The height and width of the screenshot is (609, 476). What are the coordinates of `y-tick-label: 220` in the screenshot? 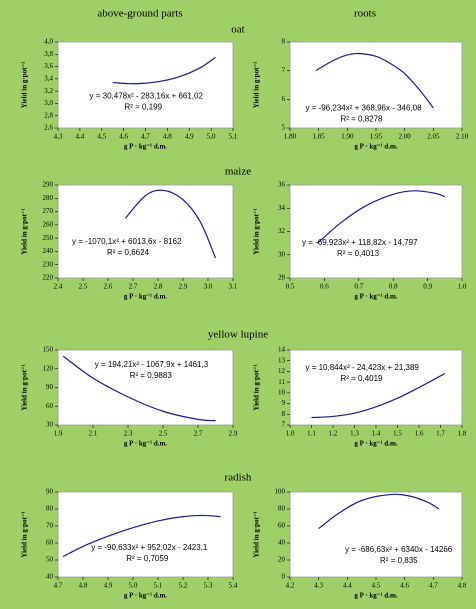 It's located at (48, 278).